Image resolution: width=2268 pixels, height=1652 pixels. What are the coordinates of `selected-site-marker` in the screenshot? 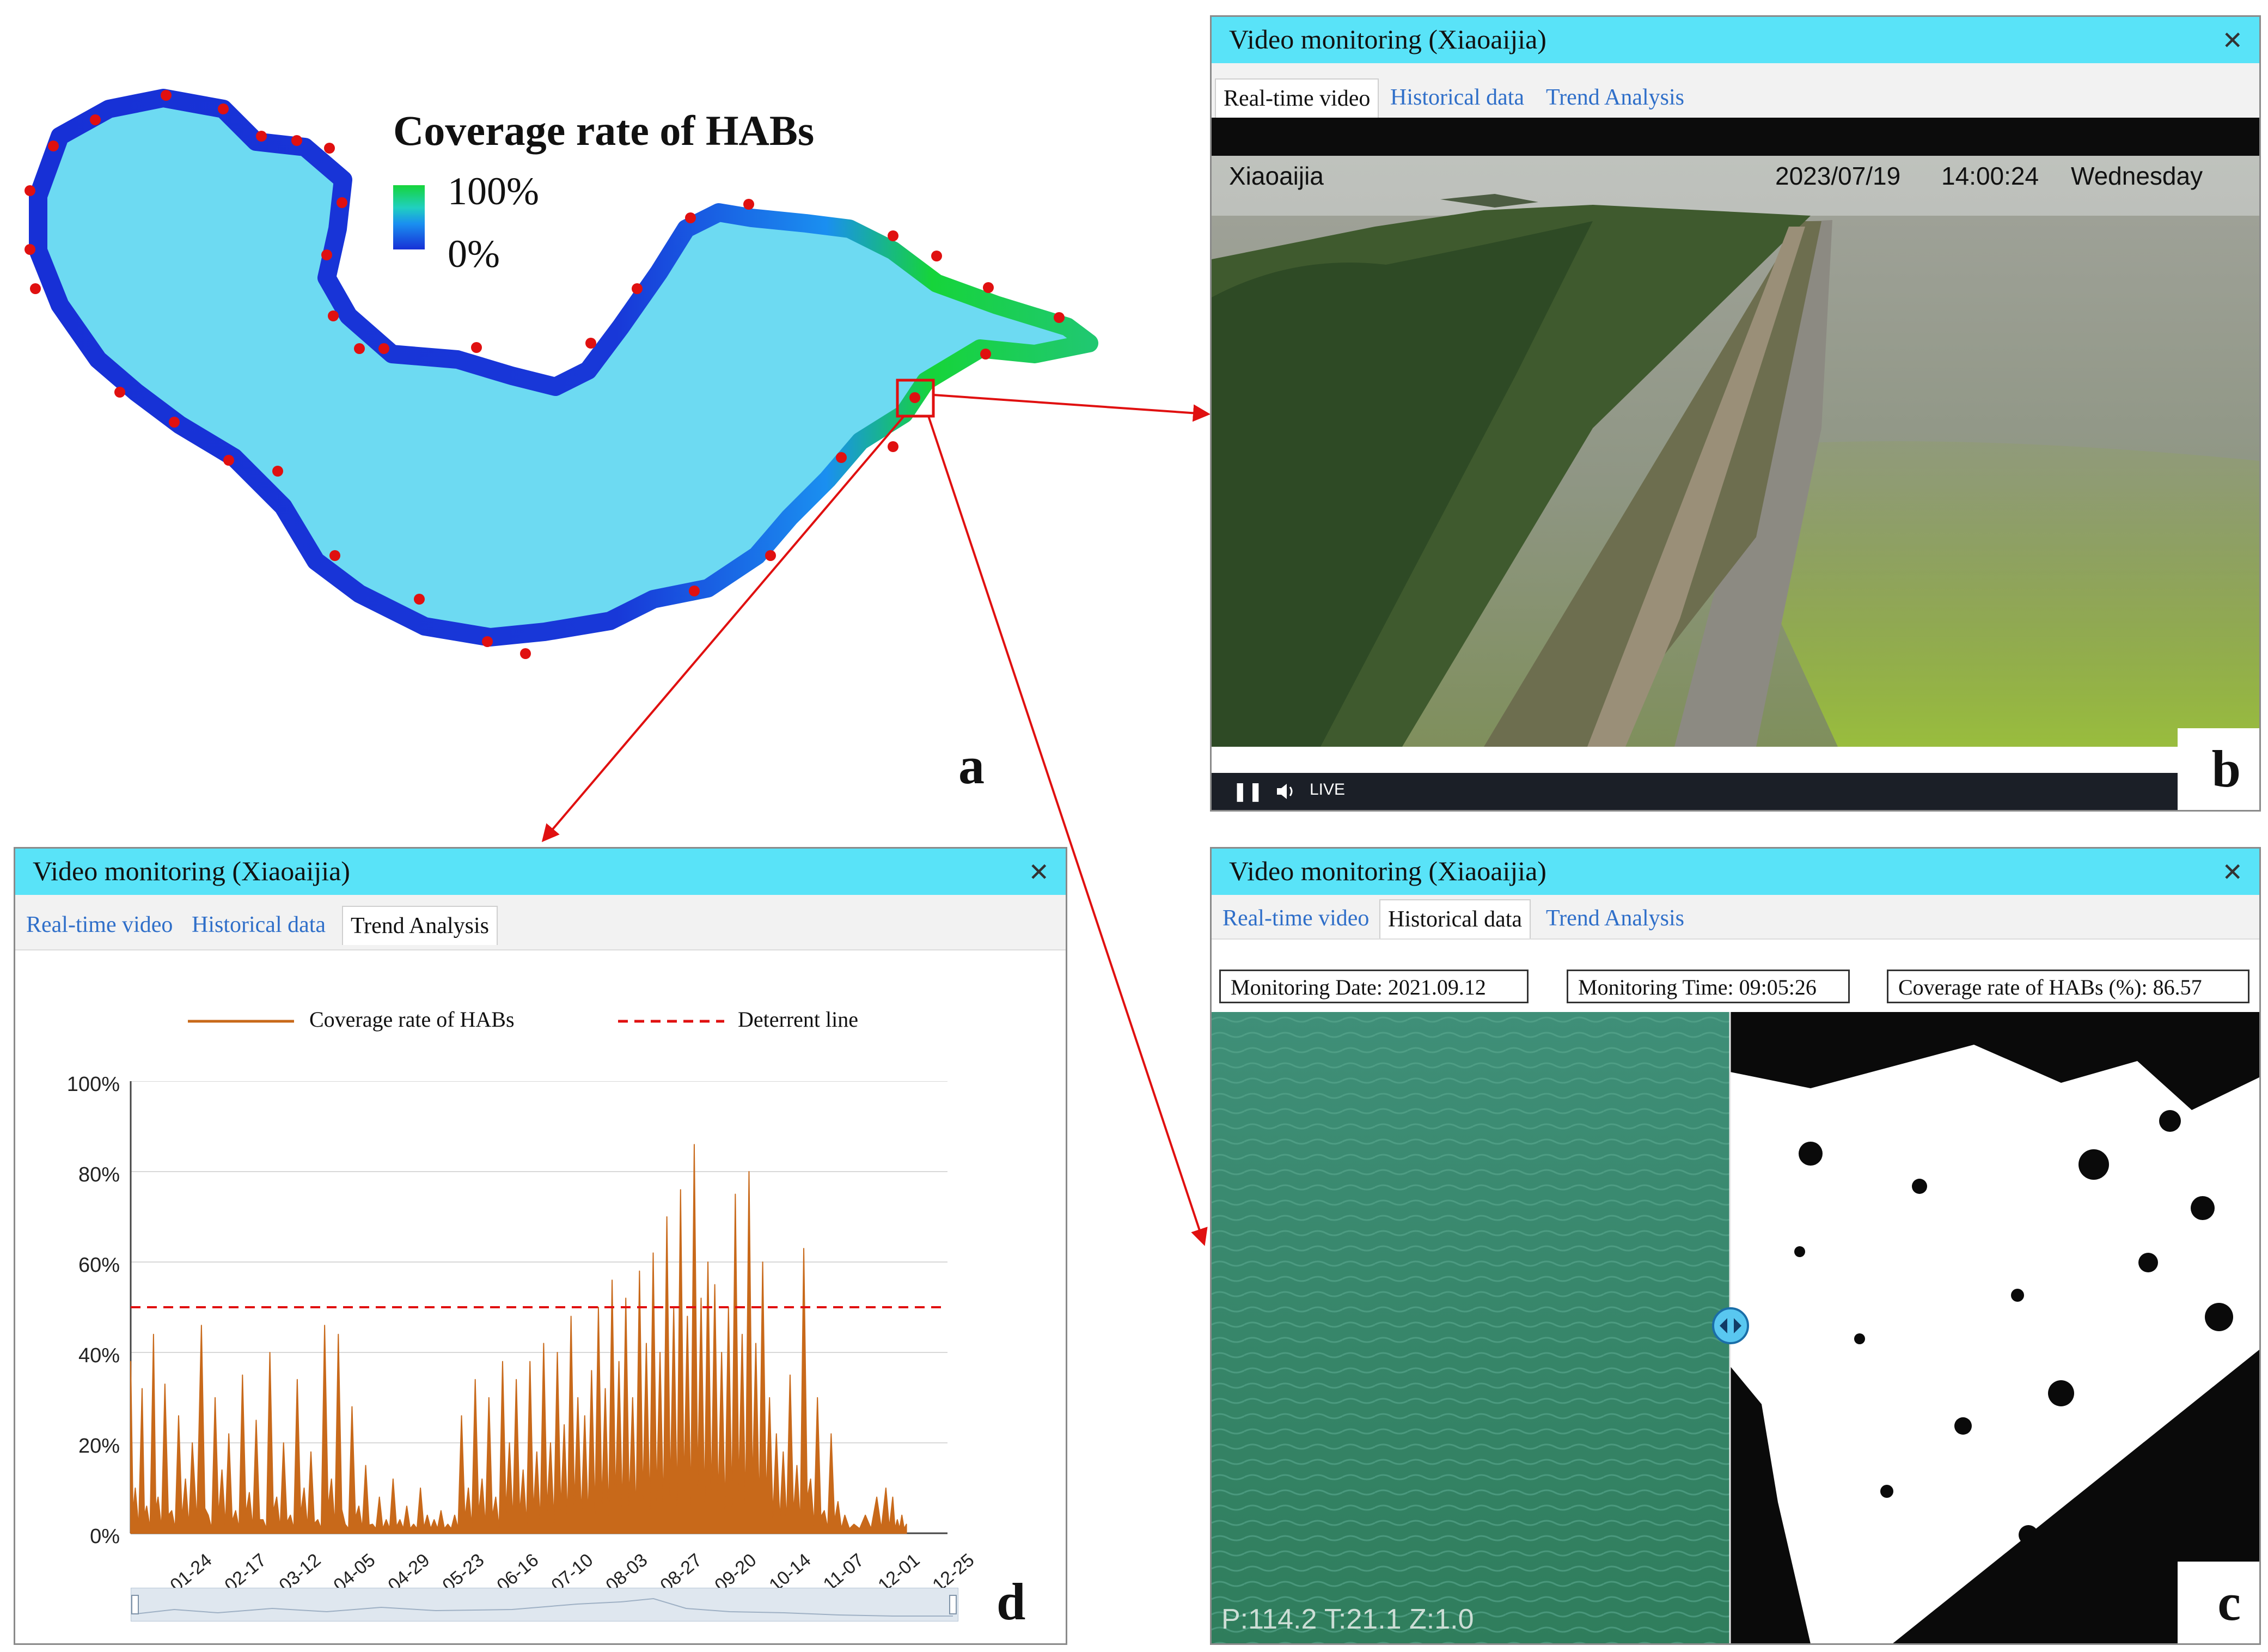 It's located at (915, 398).